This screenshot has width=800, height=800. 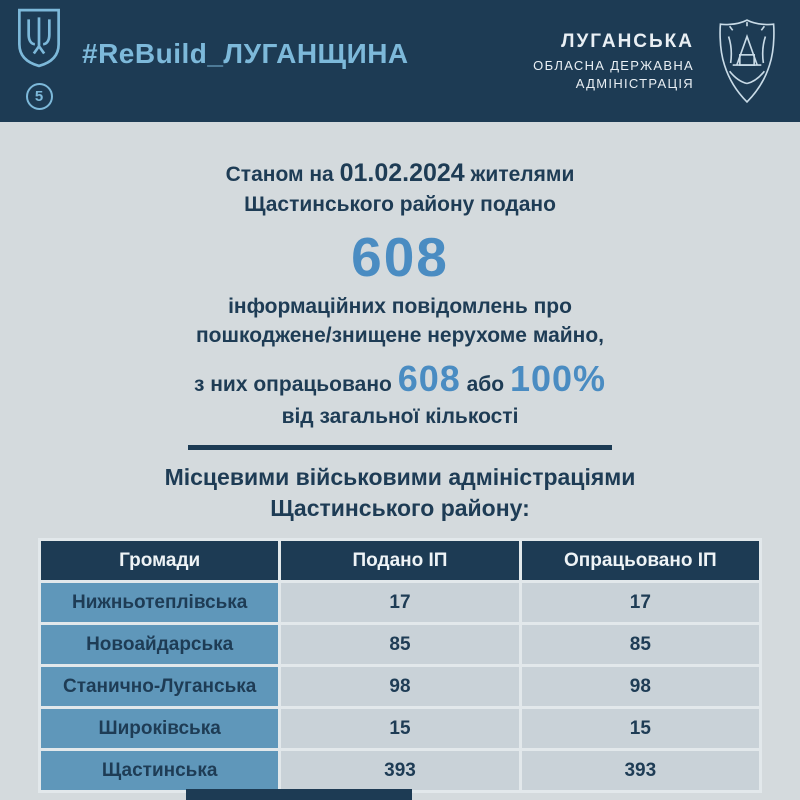 I want to click on submitted-count-cell: 15, so click(x=400, y=728).